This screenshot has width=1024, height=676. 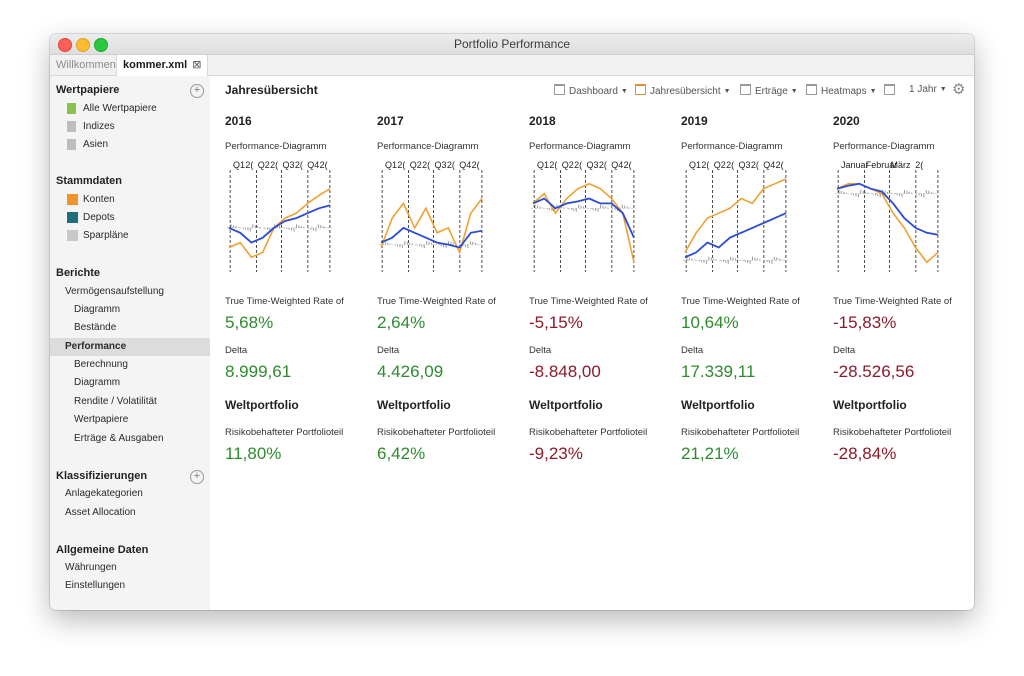 I want to click on performance-chart-2017: Q1 2(Q2 2(Q3 2(Q4 2(, so click(x=434, y=217).